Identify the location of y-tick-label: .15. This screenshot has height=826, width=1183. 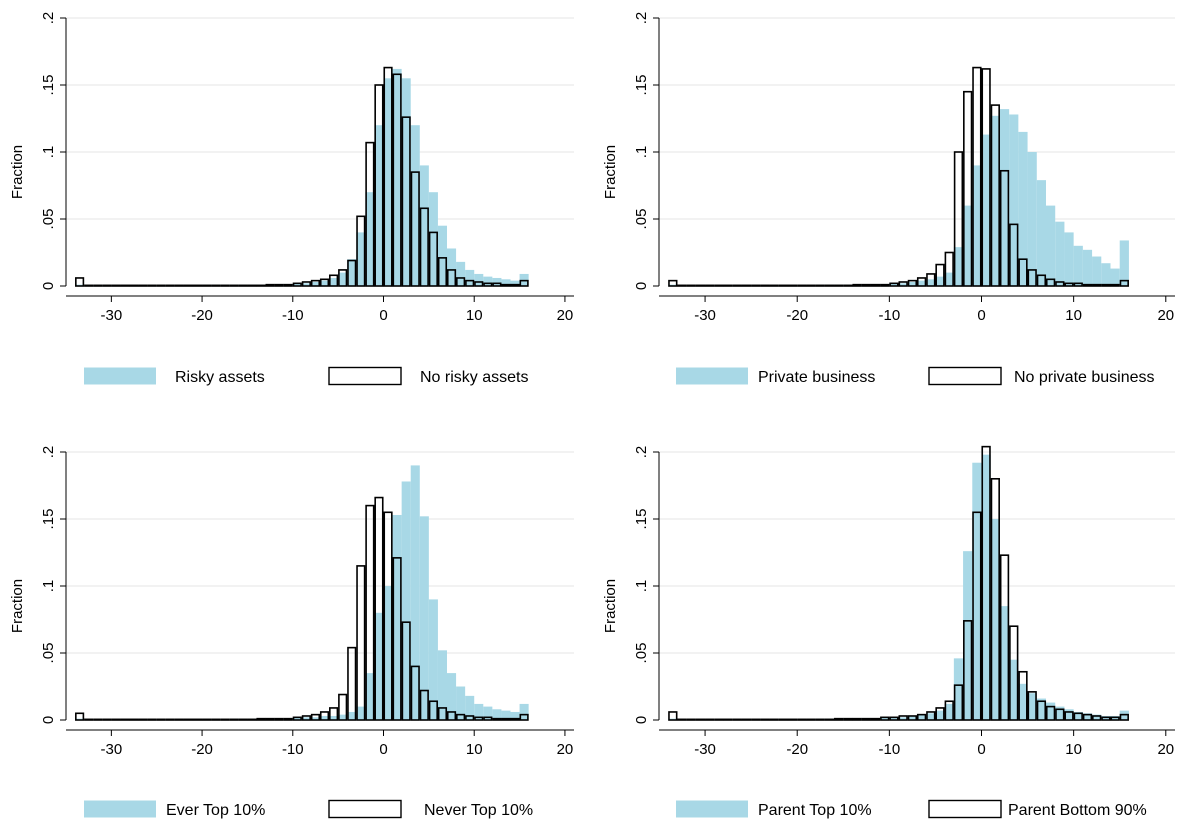
(48, 519).